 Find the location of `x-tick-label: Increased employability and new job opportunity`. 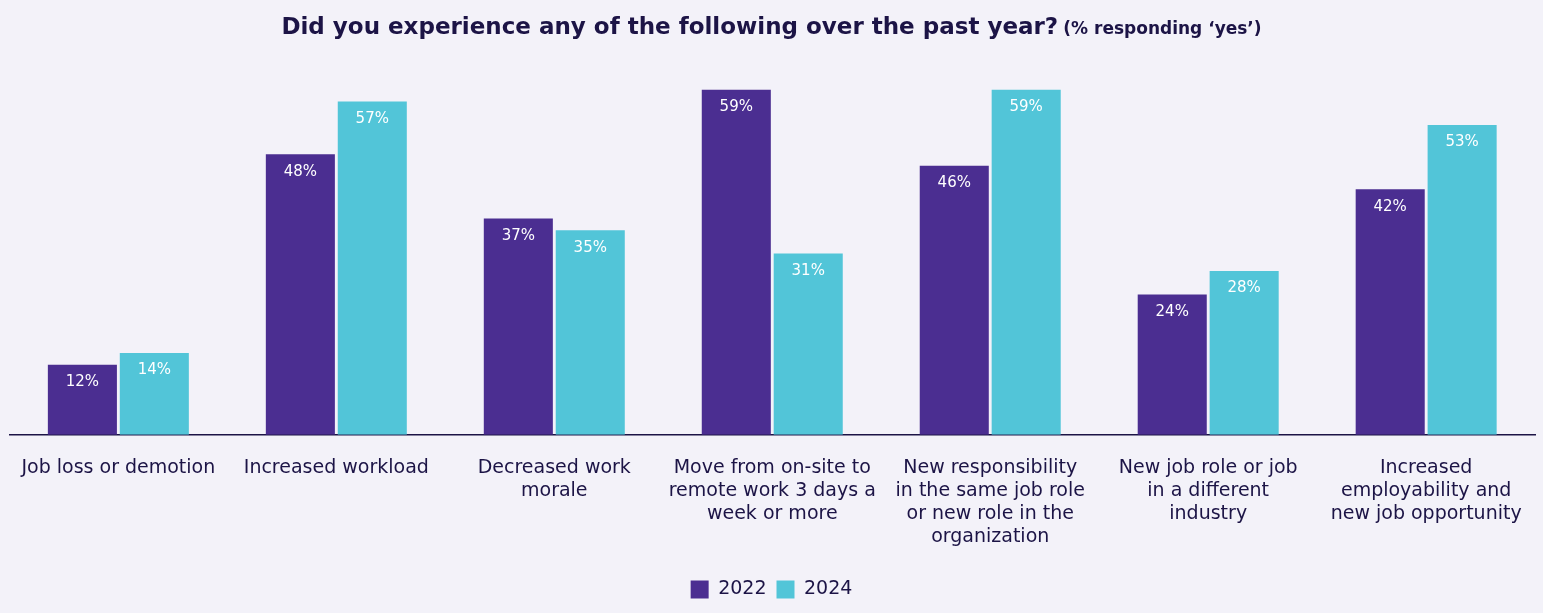

x-tick-label: Increased employability and new job opportunity is located at coordinates (1426, 489).